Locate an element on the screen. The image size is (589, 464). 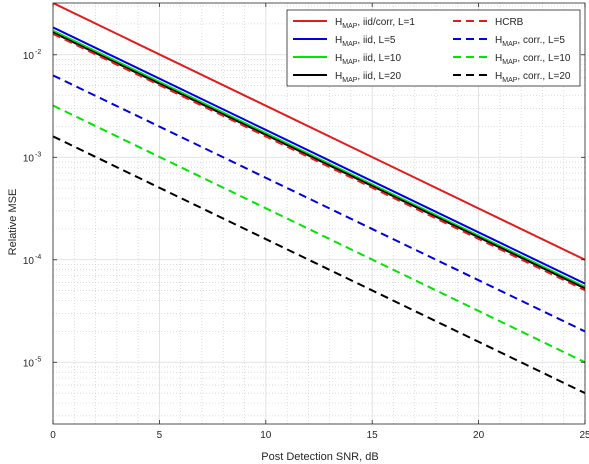
x-tick-label: 15 is located at coordinates (373, 435).